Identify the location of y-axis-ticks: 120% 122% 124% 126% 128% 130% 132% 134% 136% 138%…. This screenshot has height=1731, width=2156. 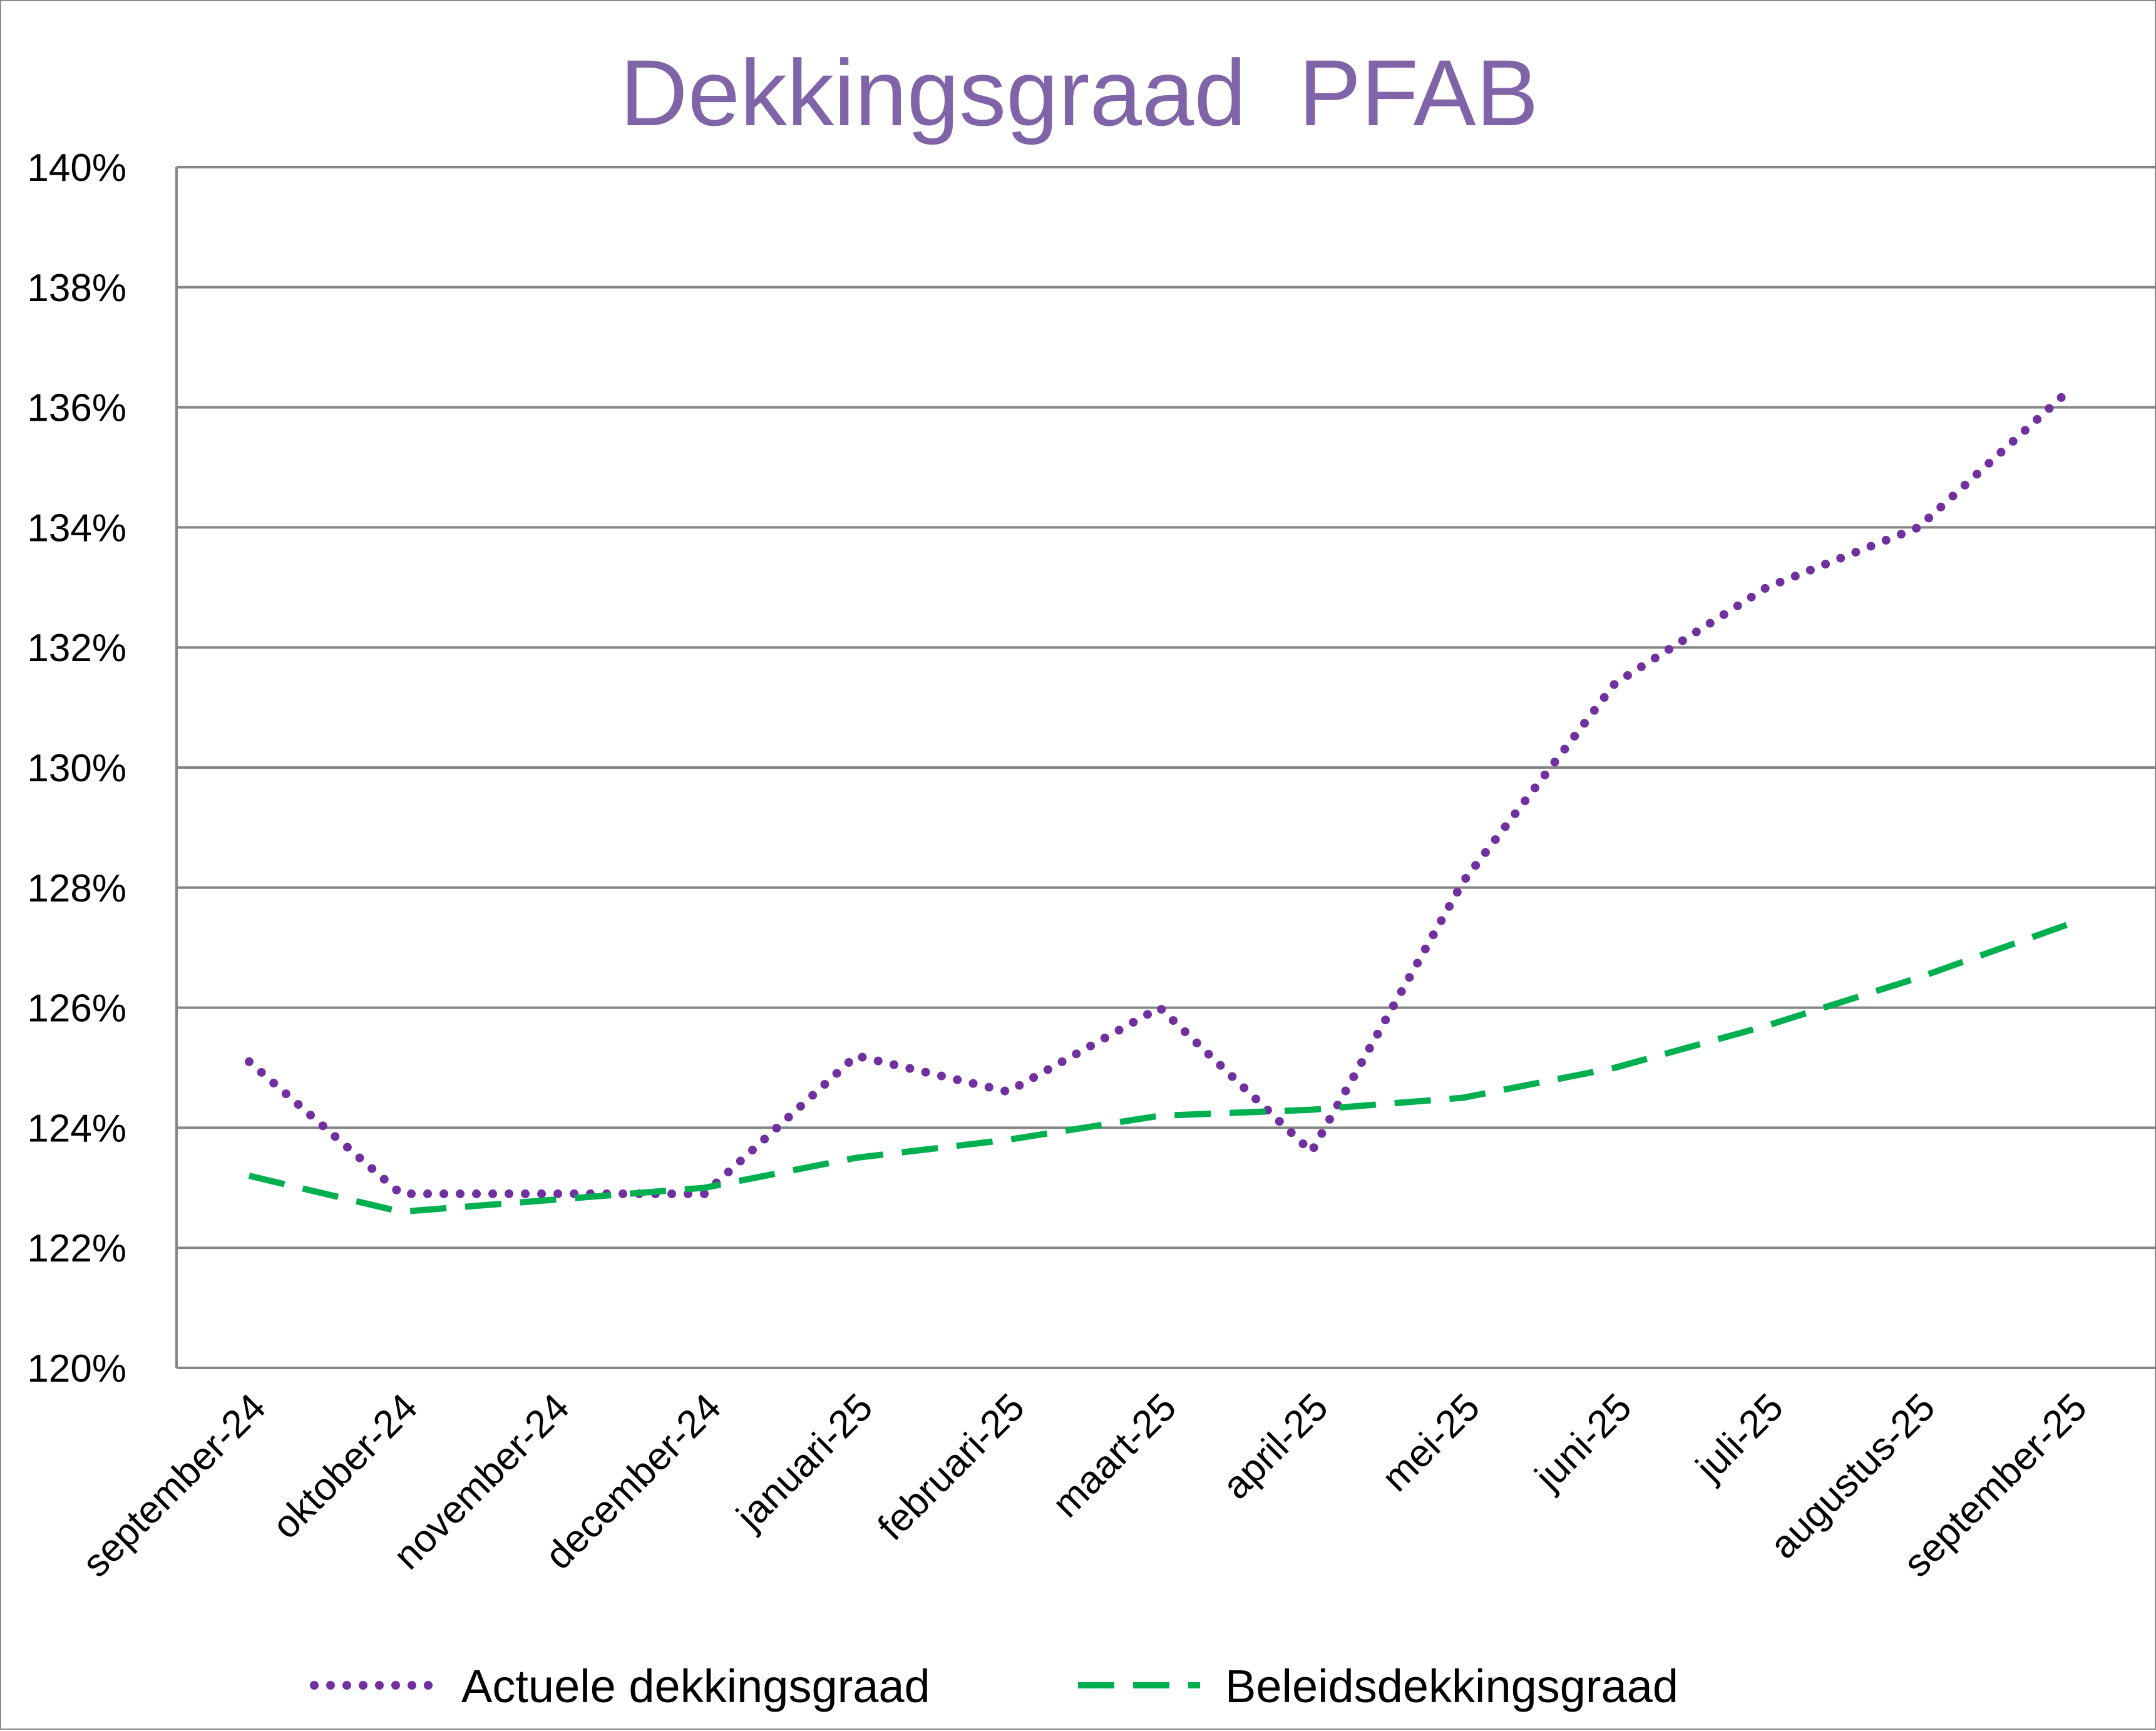
(76, 768).